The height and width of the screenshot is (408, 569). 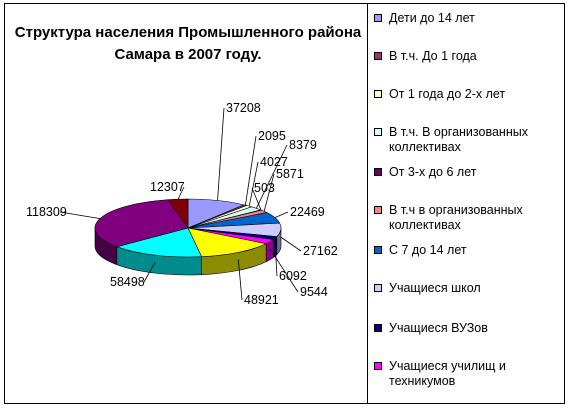 I want to click on pie-data-label-12: 118309, so click(x=46, y=212).